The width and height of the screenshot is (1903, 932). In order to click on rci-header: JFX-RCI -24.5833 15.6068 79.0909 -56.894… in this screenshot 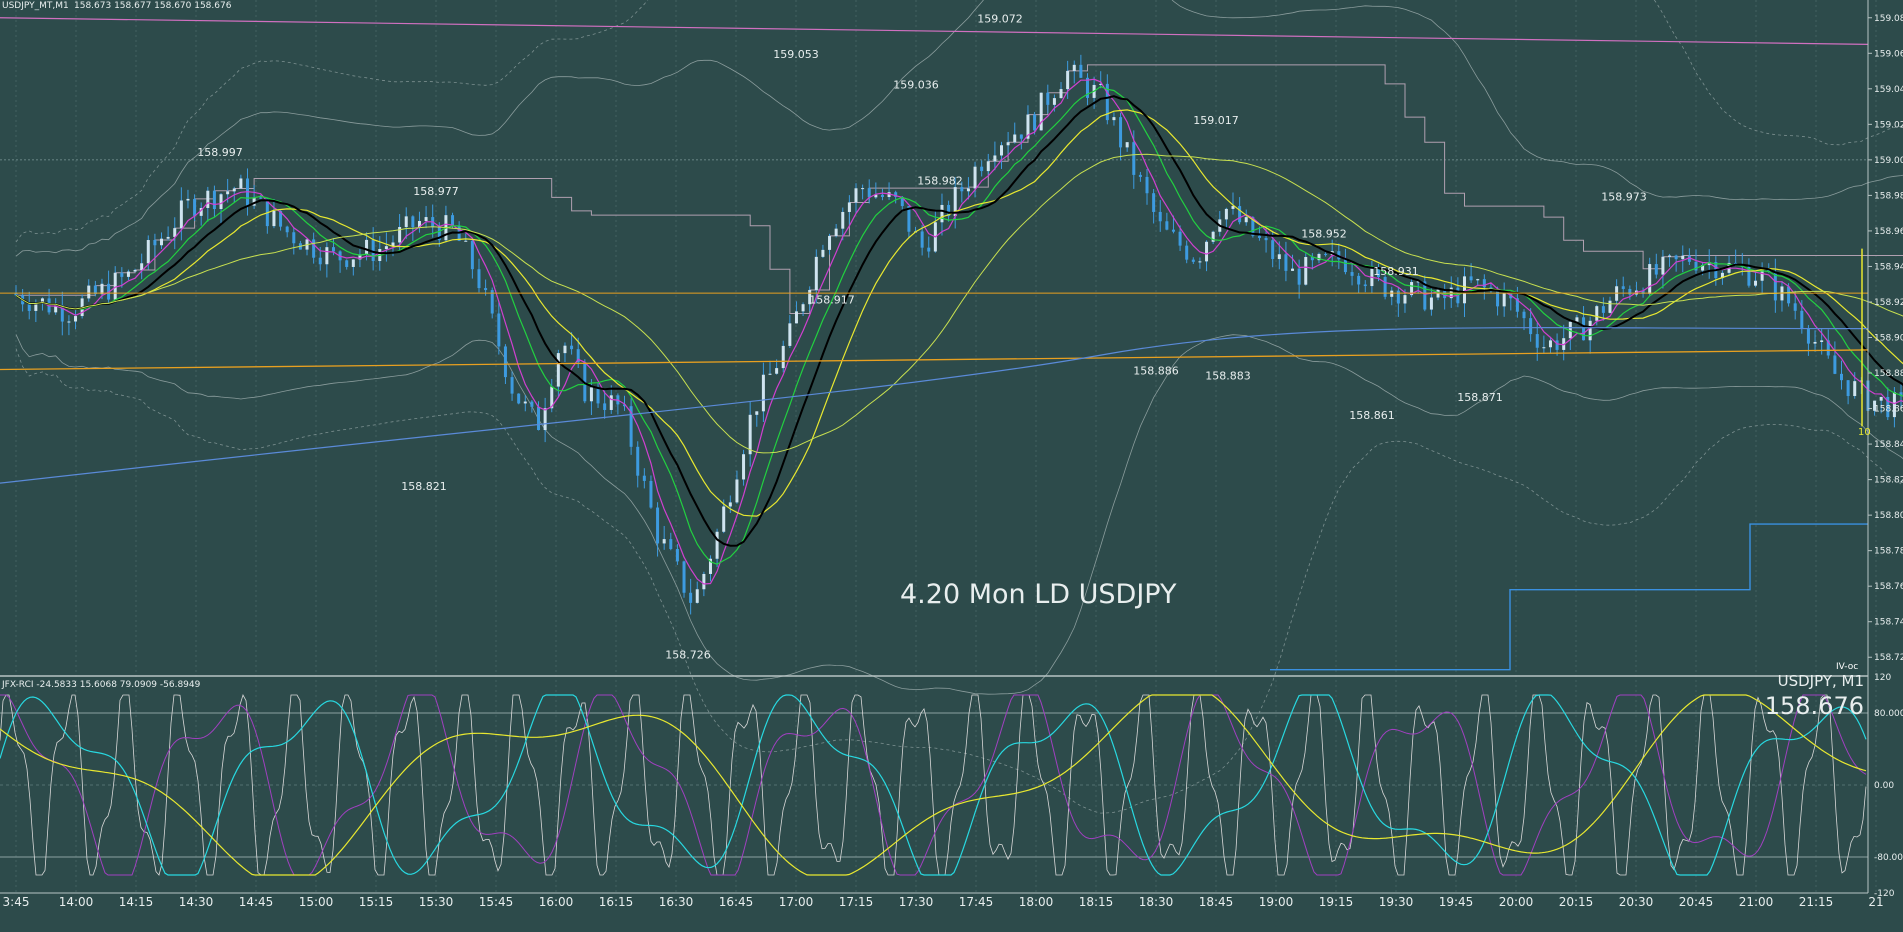, I will do `click(101, 685)`.